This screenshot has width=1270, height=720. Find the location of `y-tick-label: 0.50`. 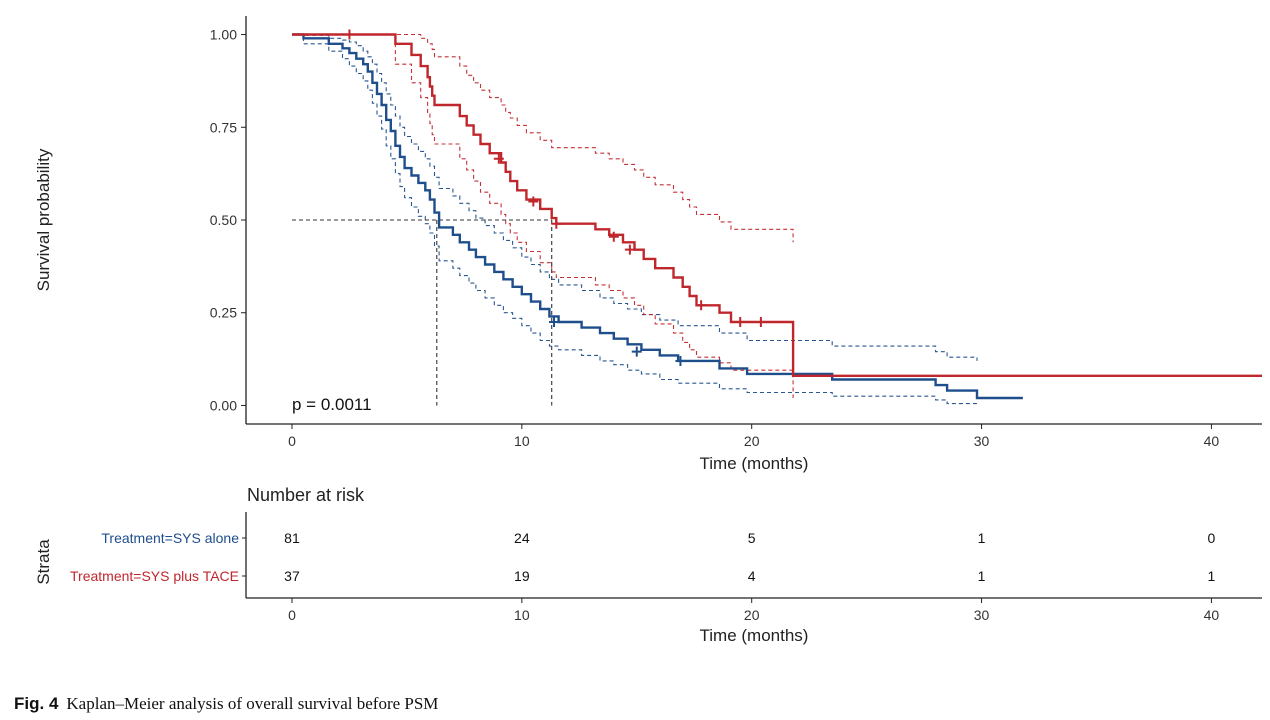

y-tick-label: 0.50 is located at coordinates (223, 220).